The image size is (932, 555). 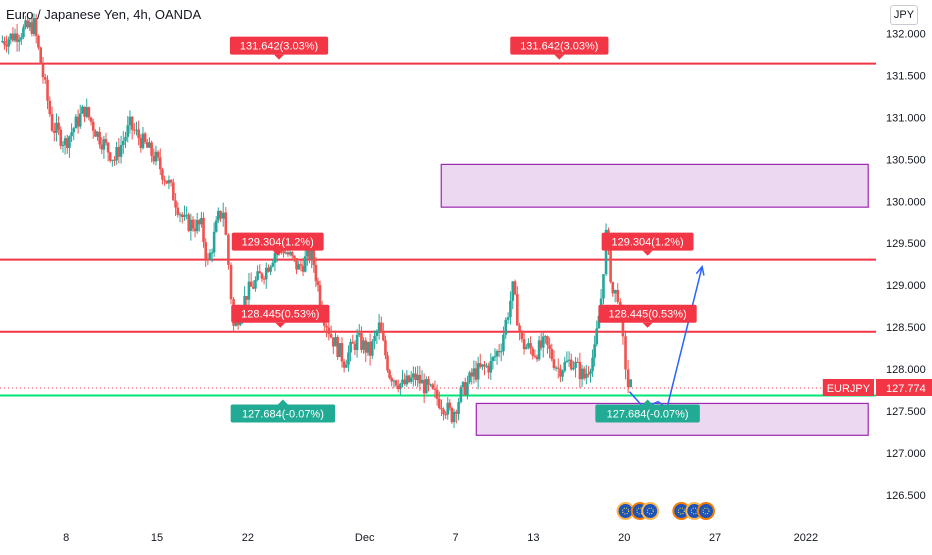 What do you see at coordinates (904, 15) in the screenshot?
I see `currency-button: JPY` at bounding box center [904, 15].